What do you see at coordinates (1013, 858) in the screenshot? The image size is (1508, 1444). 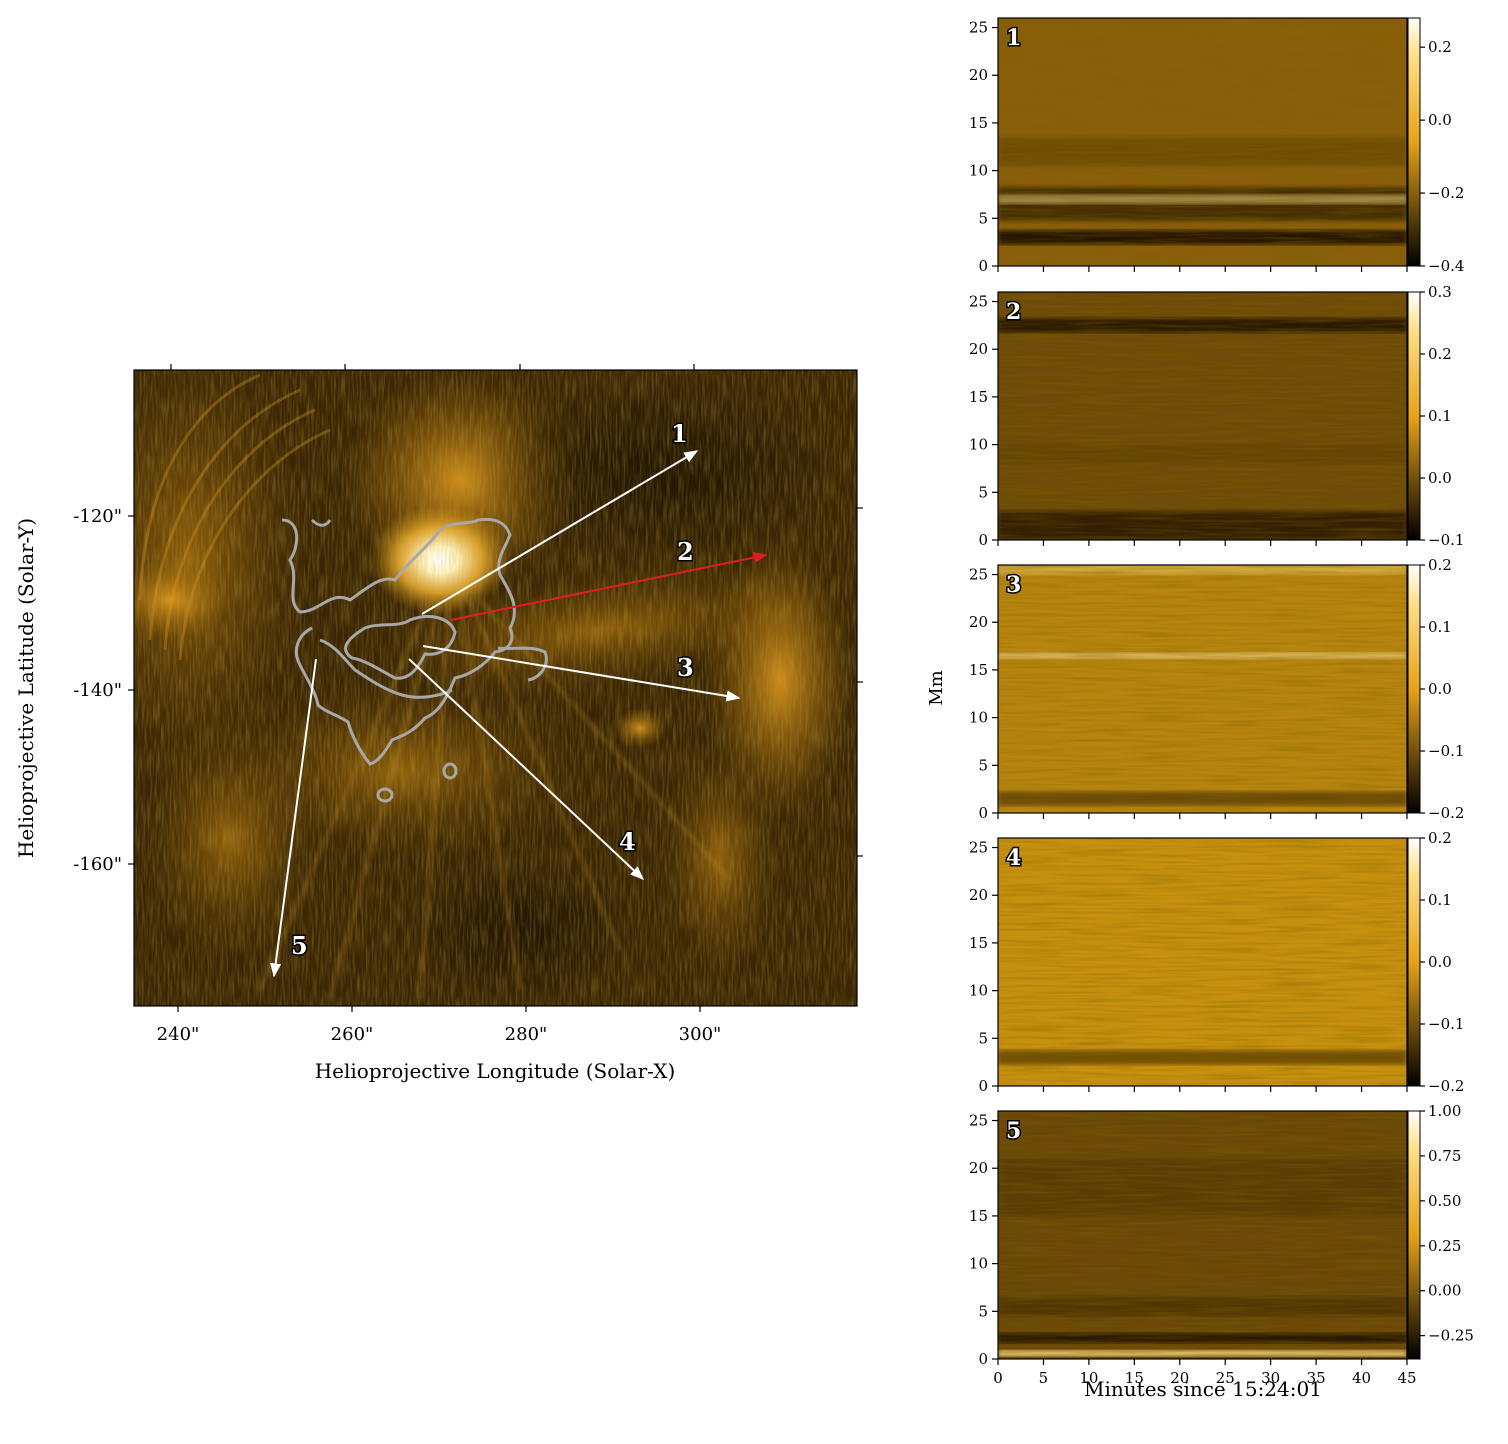 I see `td-panel-label-4: 4` at bounding box center [1013, 858].